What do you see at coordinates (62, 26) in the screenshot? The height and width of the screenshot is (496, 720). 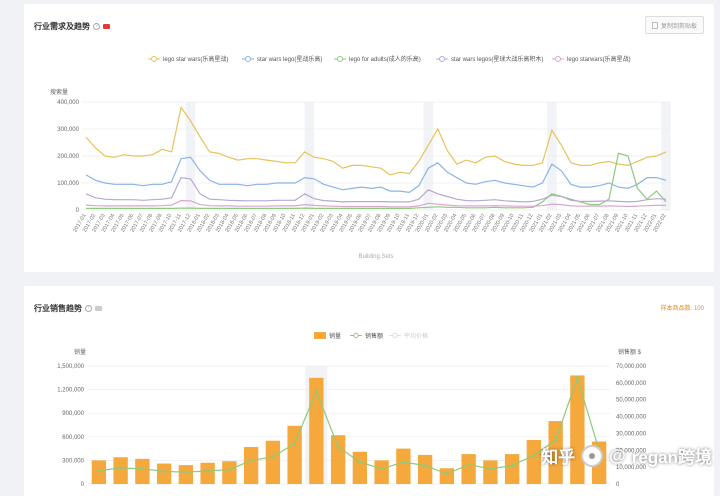 I see `demand-trend-title-text: 行业需求及趋势` at bounding box center [62, 26].